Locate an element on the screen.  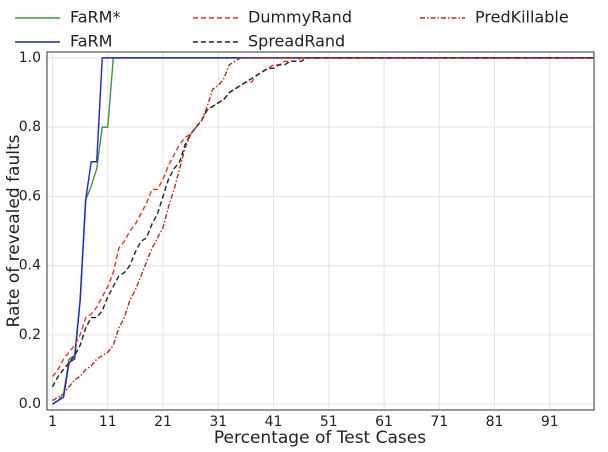
y-tick-label: 0.0 is located at coordinates (30, 404).